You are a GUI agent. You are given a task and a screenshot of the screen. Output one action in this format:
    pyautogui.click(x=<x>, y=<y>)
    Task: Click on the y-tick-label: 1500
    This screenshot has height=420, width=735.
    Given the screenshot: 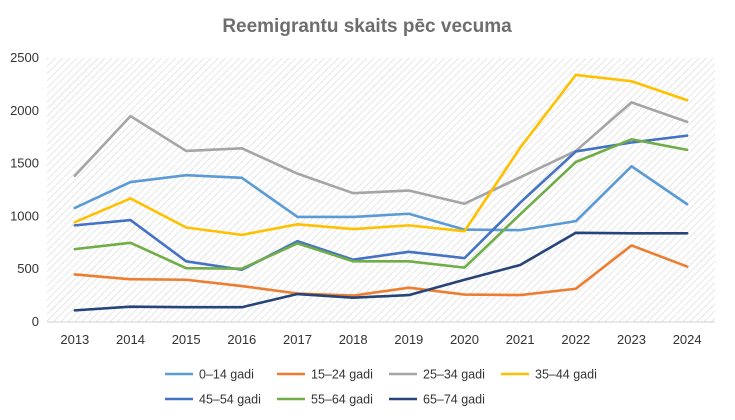 What is the action you would take?
    pyautogui.click(x=24, y=163)
    